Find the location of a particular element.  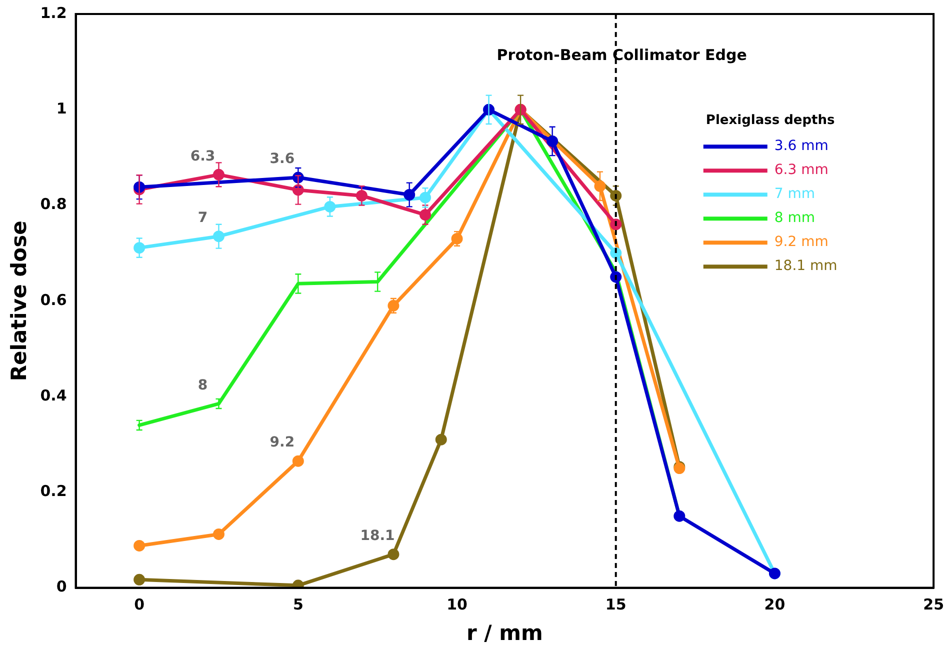

y-axis-title: Relative dose is located at coordinates (19, 301).